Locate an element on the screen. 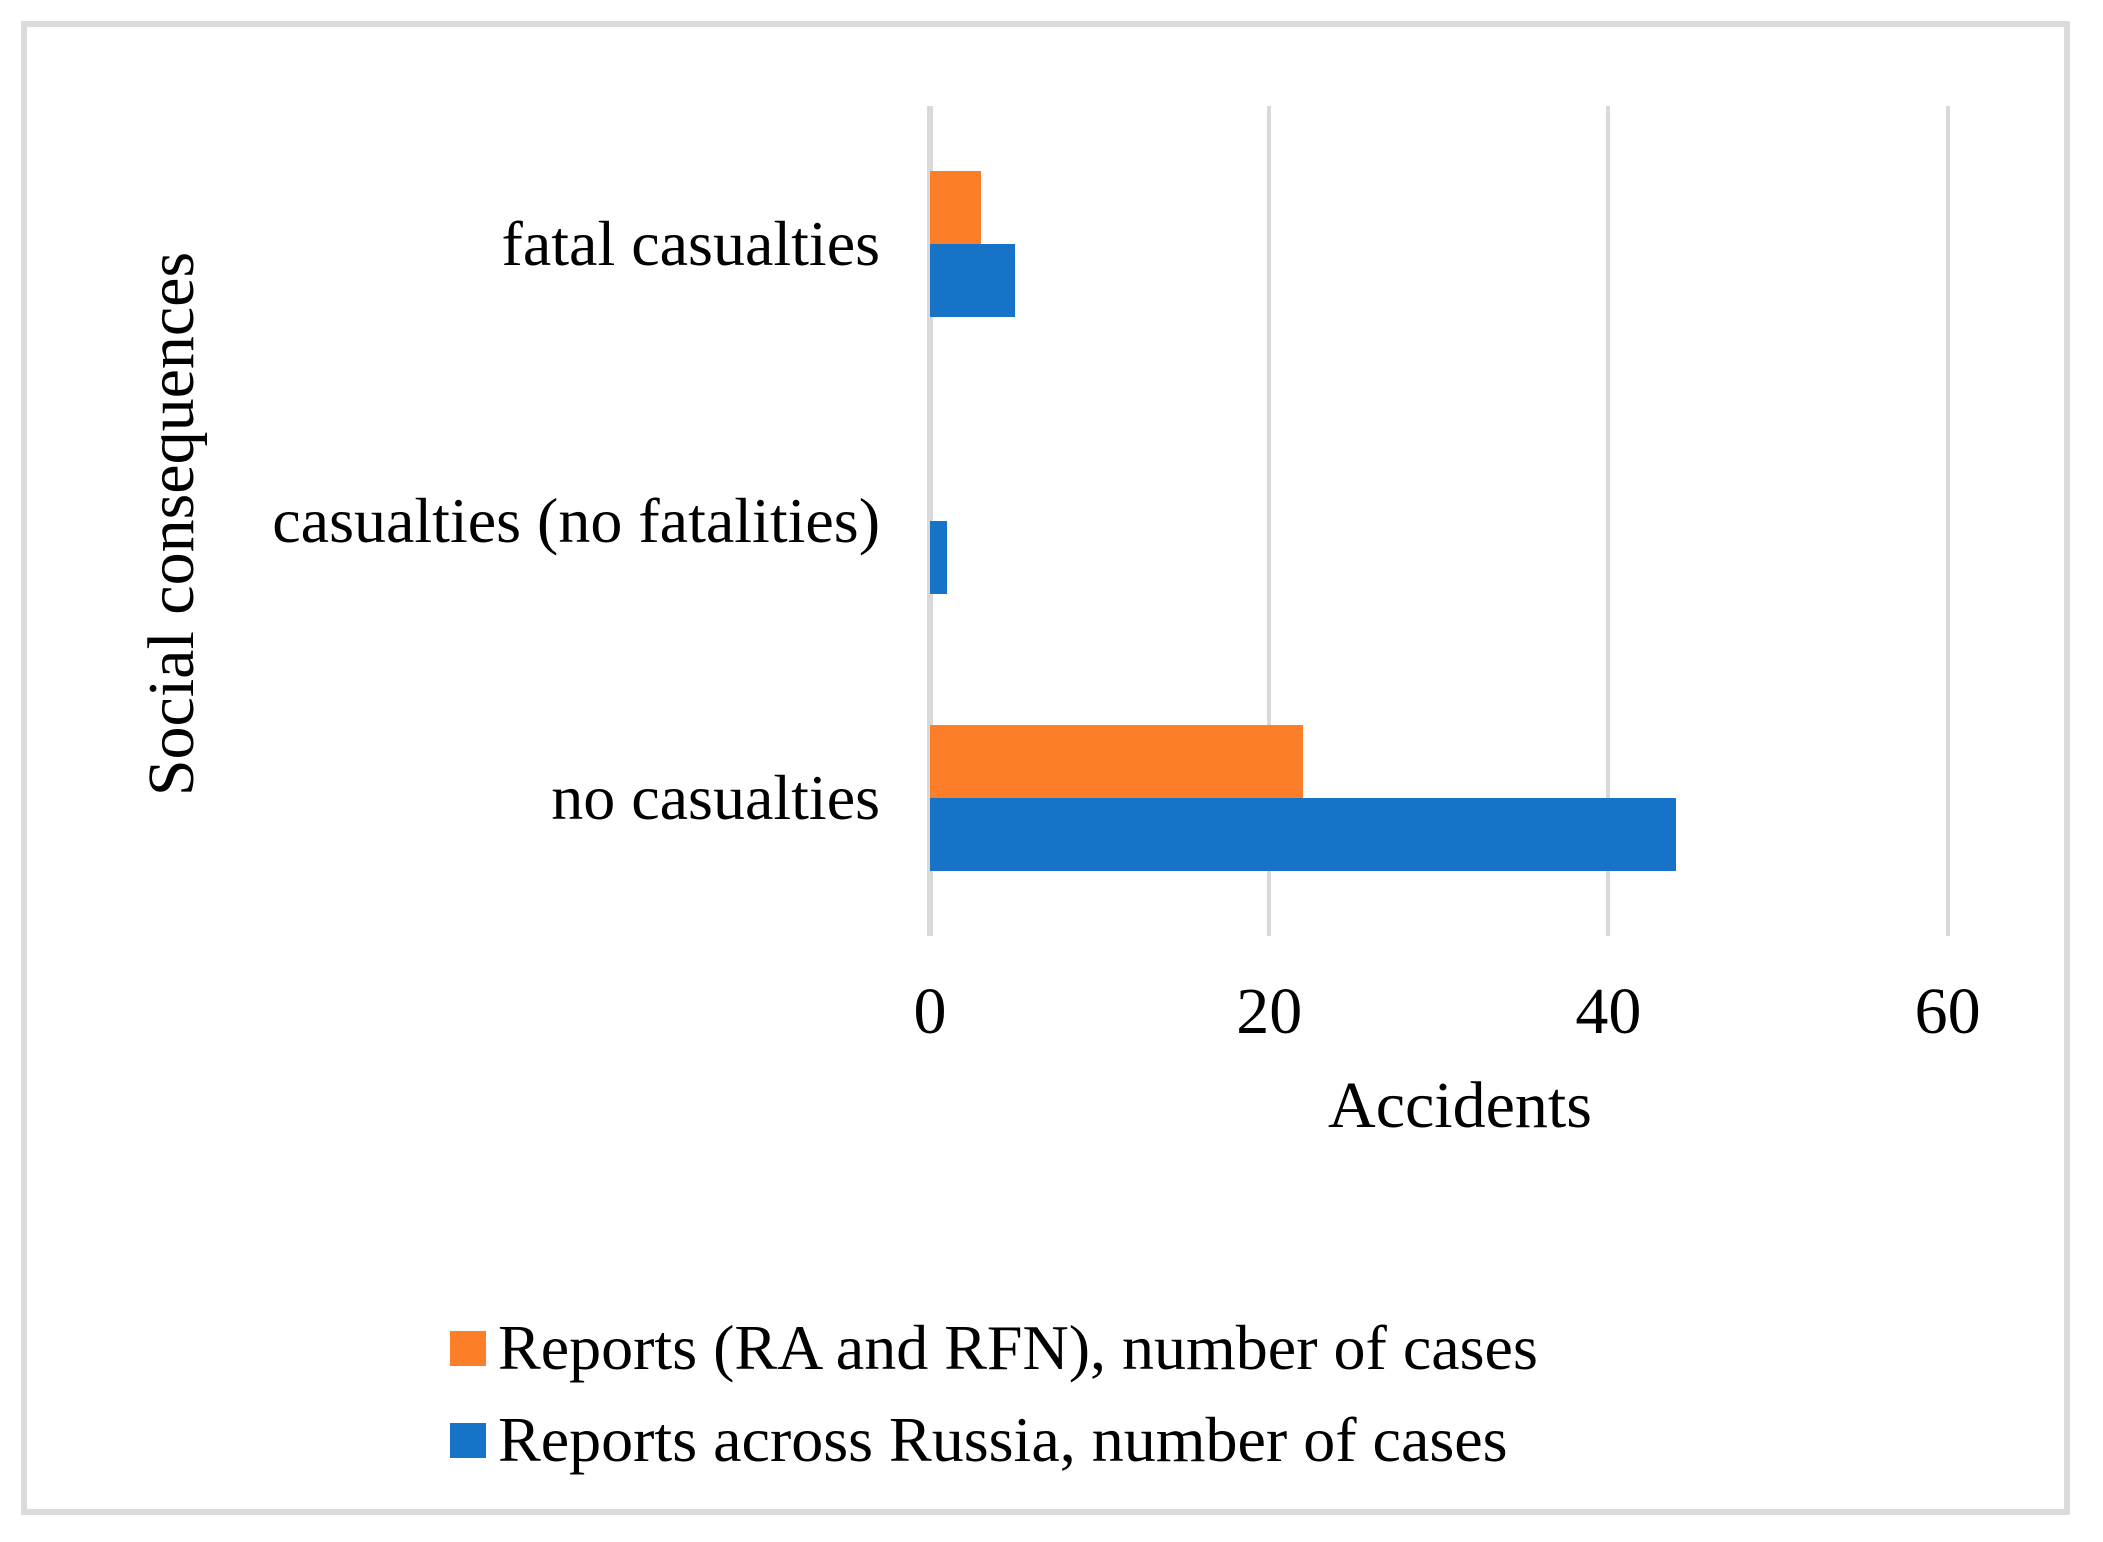 The image size is (2103, 1542). x-tick-label-40: 40 is located at coordinates (1608, 1011).